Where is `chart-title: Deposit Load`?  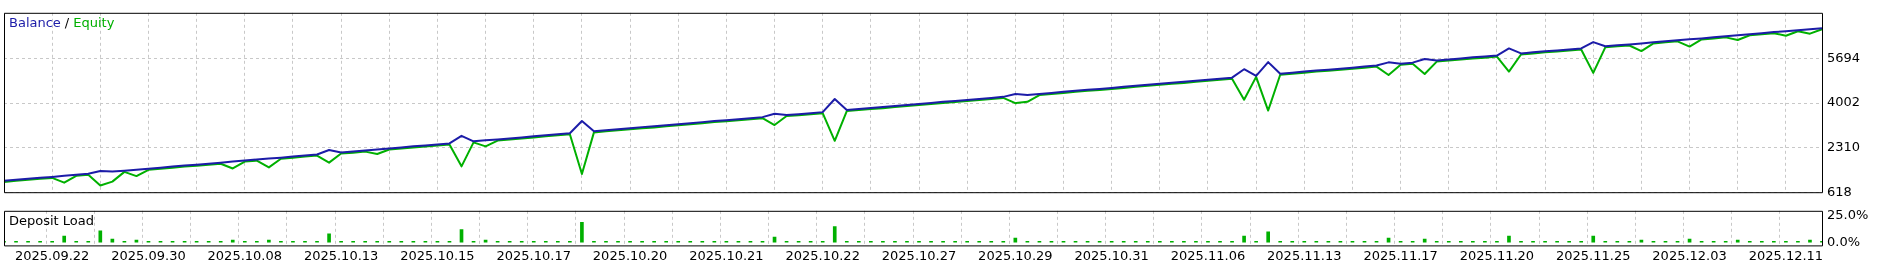
chart-title: Deposit Load is located at coordinates (52, 220).